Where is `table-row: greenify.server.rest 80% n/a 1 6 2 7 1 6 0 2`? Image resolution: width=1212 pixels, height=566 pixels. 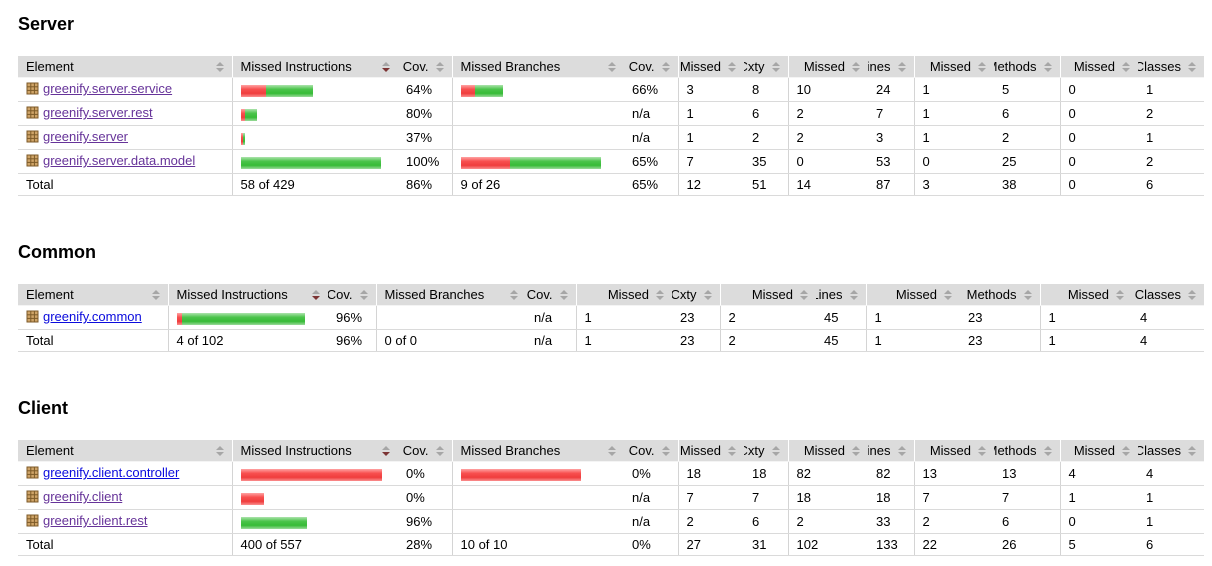
table-row: greenify.server.rest 80% n/a 1 6 2 7 1 6 0 2 is located at coordinates (611, 113).